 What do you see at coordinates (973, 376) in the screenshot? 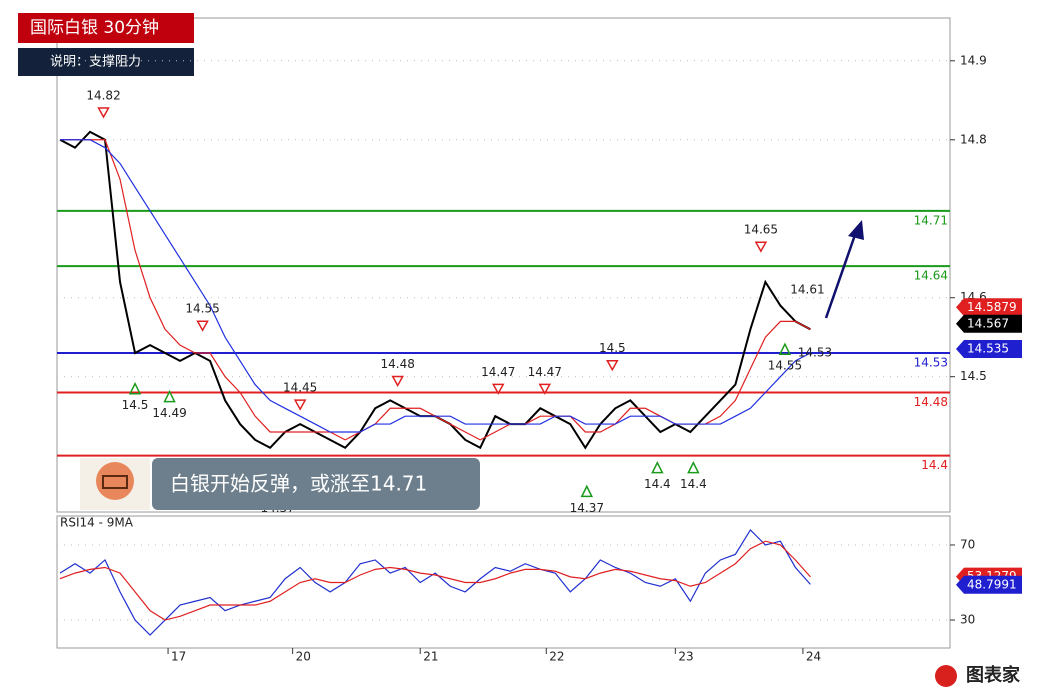
I see `y-tick-label: 14.5` at bounding box center [973, 376].